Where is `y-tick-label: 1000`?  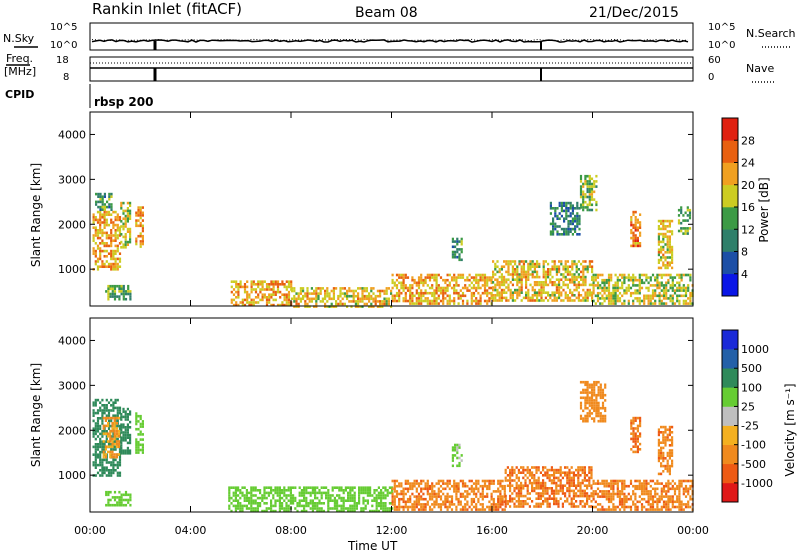 y-tick-label: 1000 is located at coordinates (72, 269).